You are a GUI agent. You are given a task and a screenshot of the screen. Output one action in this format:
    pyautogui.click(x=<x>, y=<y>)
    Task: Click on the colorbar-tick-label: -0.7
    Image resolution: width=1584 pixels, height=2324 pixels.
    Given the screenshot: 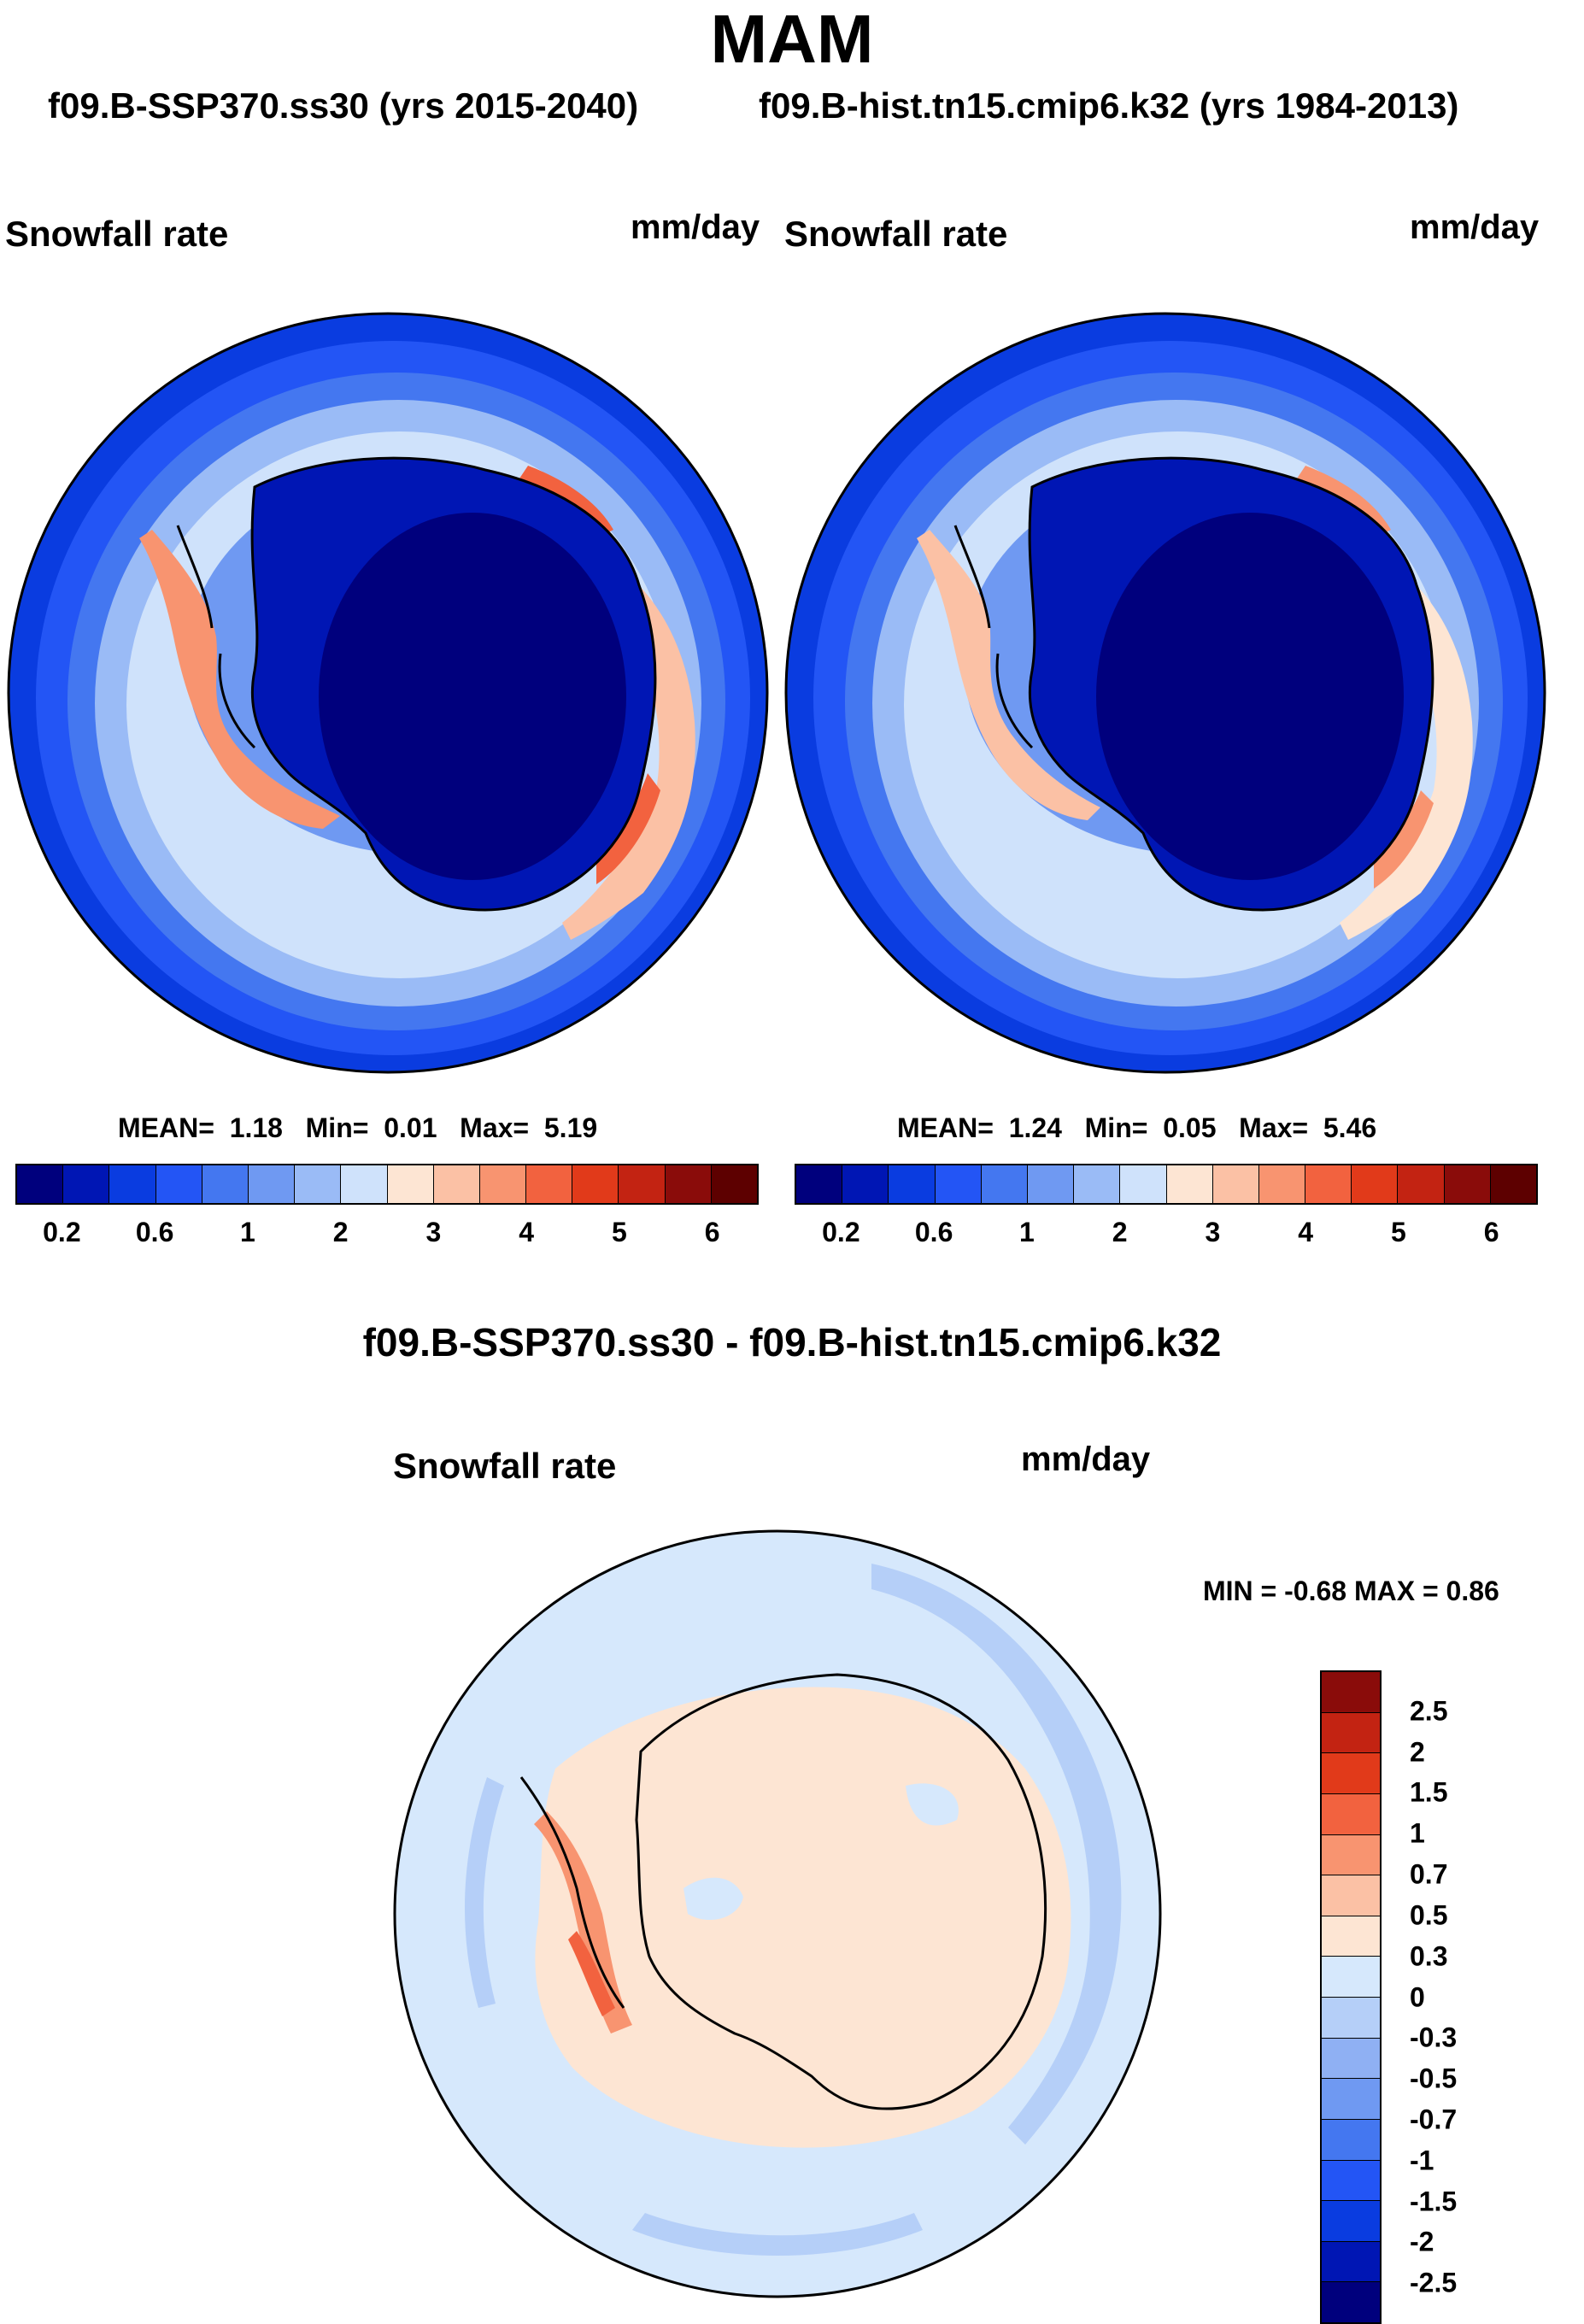 What is the action you would take?
    pyautogui.click(x=1434, y=2119)
    